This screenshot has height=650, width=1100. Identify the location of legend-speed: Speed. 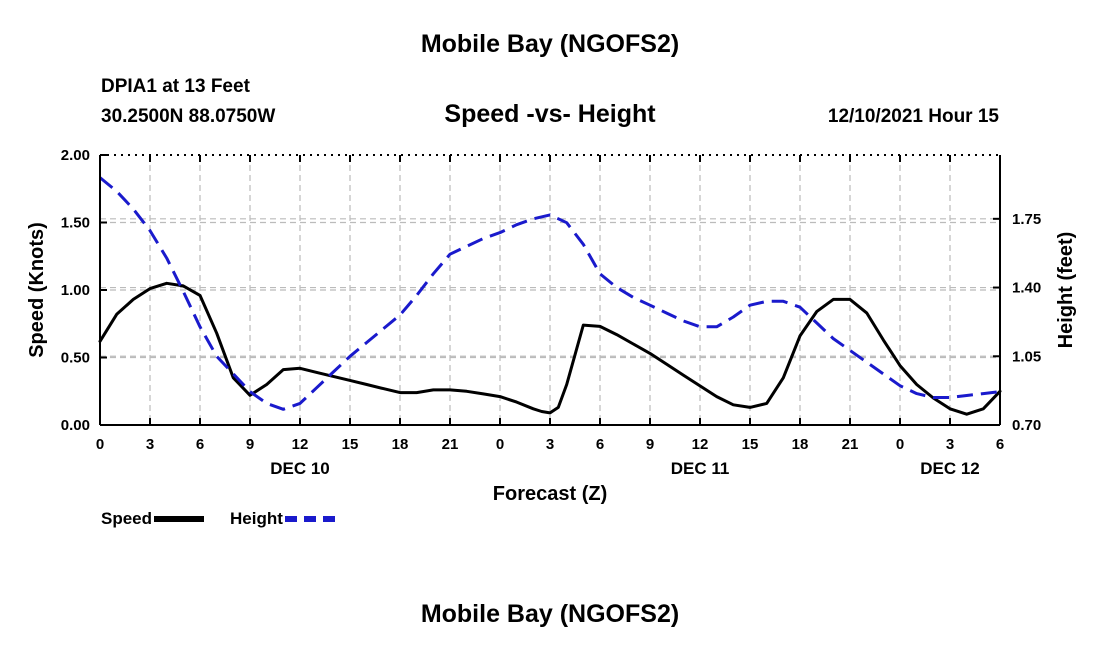
(153, 519).